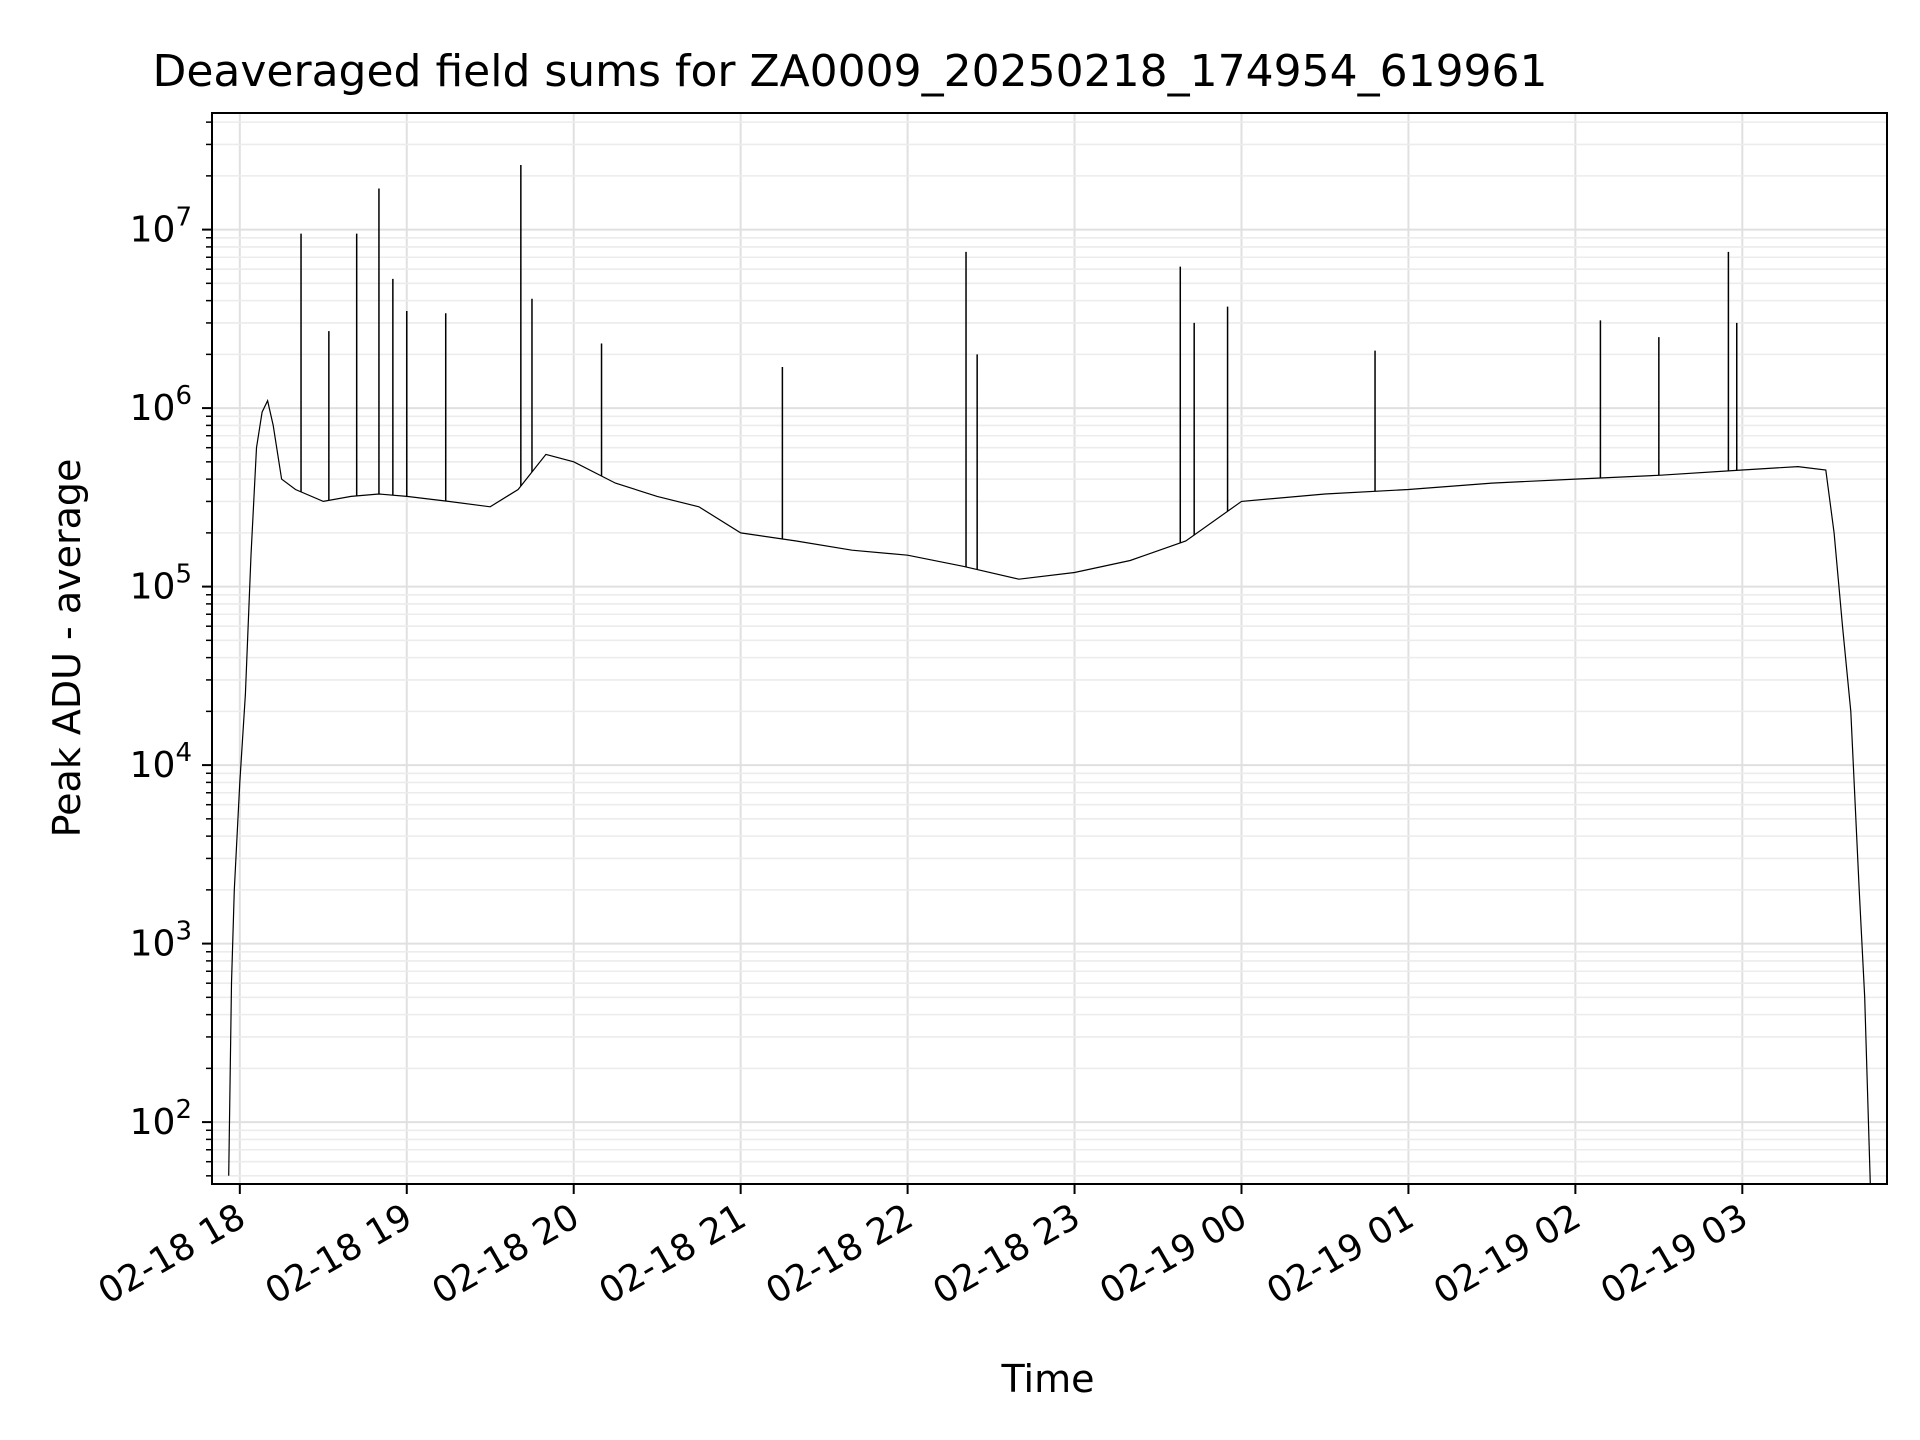 The image size is (1920, 1440). Describe the element at coordinates (339, 1254) in the screenshot. I see `x-tick-label: 02-18 19` at that location.